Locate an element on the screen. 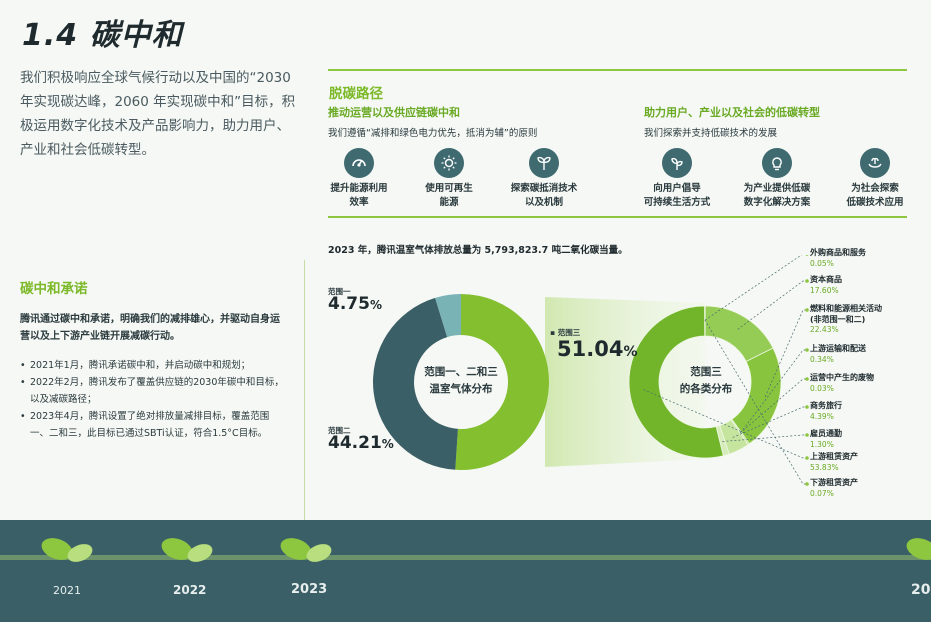 This screenshot has width=931, height=622. scope1-value: 4.75% is located at coordinates (355, 304).